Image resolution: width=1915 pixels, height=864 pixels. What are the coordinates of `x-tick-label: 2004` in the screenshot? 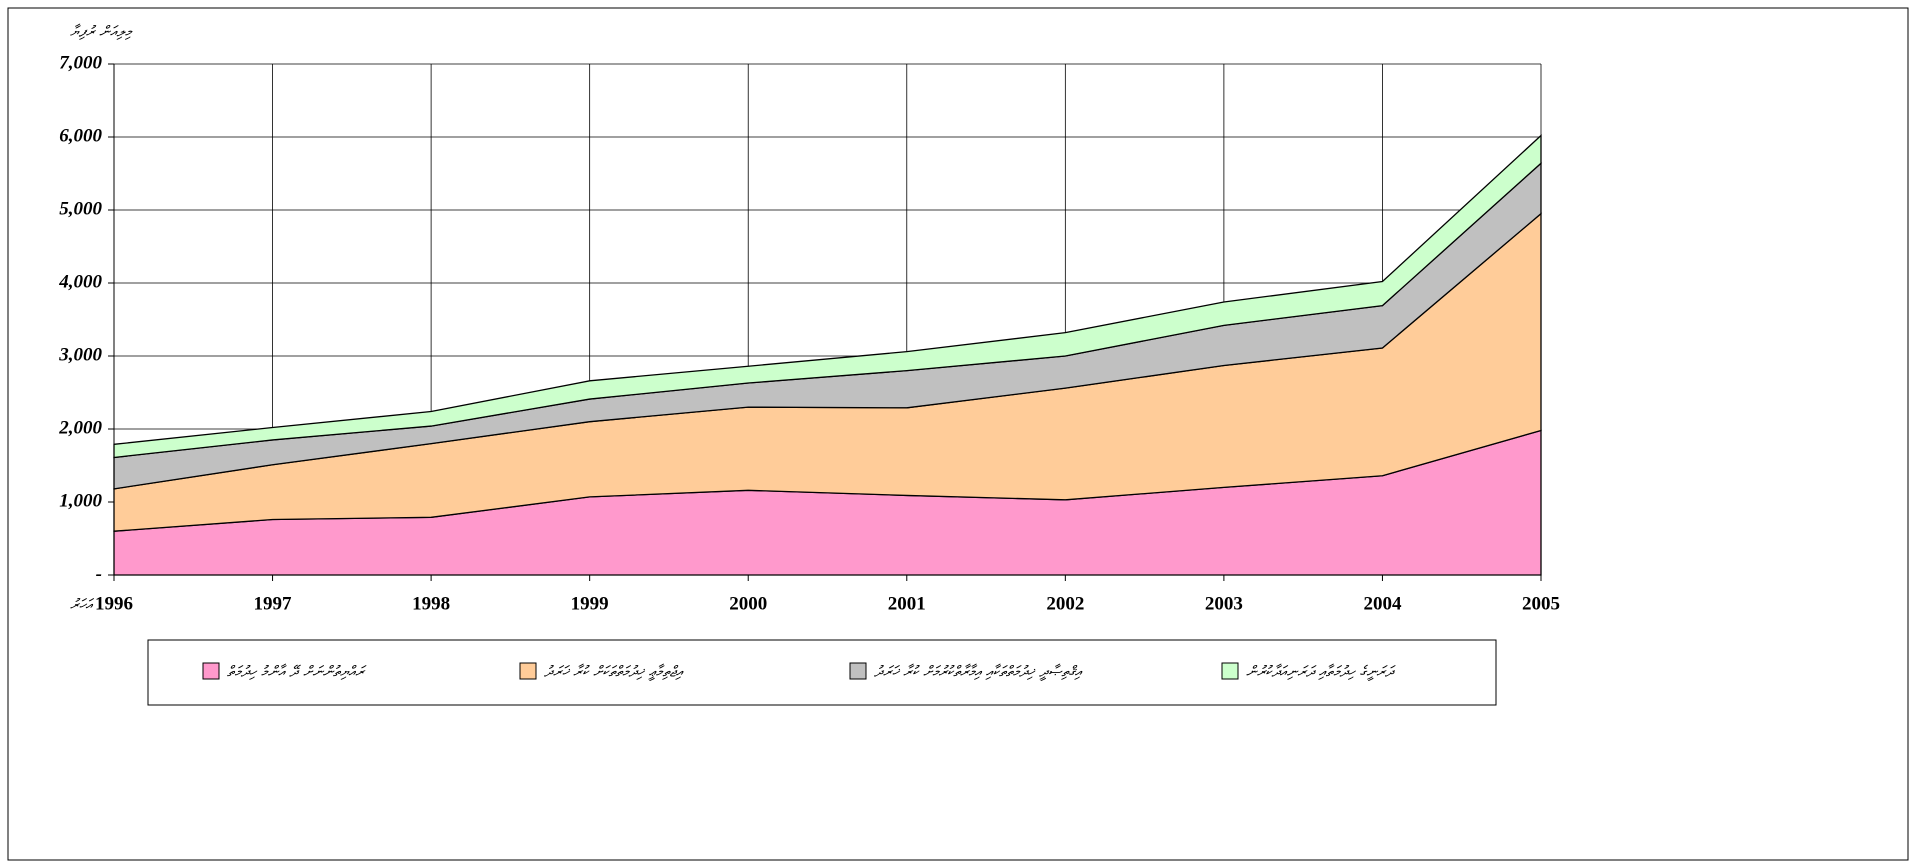 It's located at (1382, 603).